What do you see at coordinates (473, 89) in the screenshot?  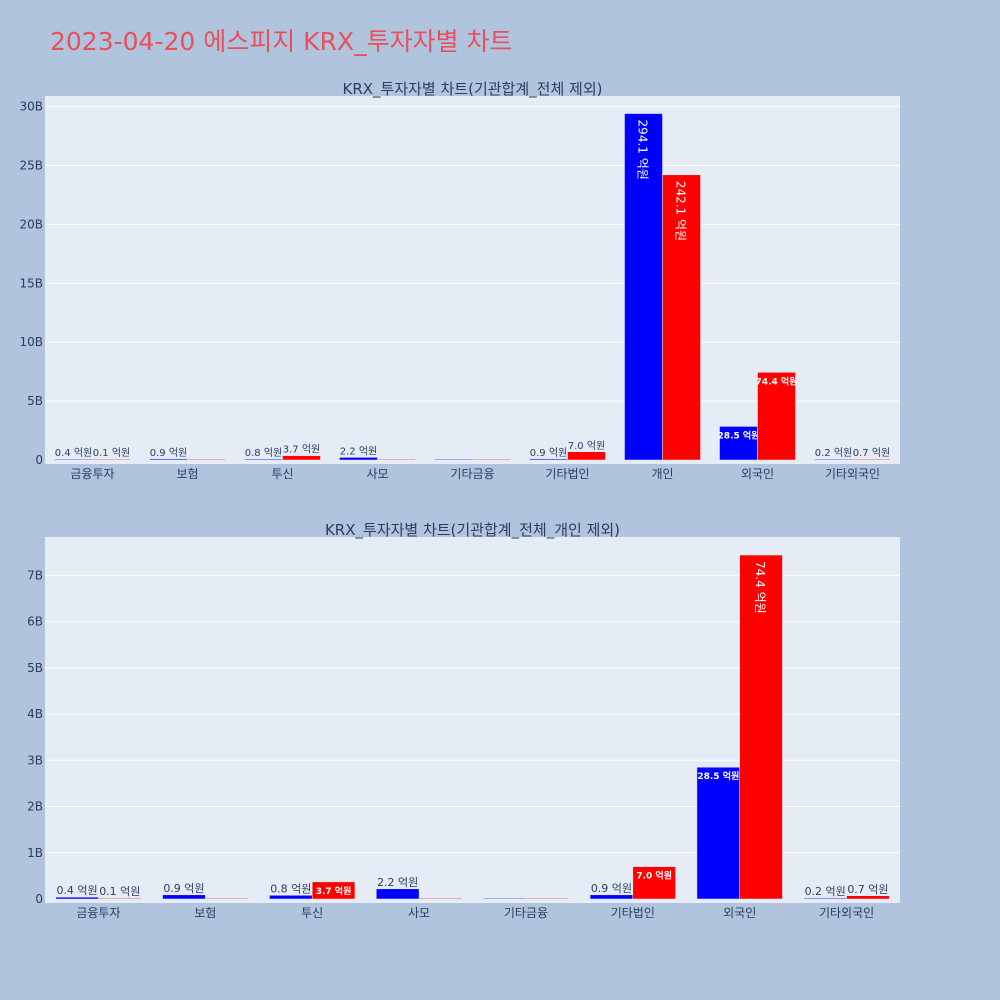 I see `chart-title: KRX_투자자별 차트(기관합계_전체 제외)` at bounding box center [473, 89].